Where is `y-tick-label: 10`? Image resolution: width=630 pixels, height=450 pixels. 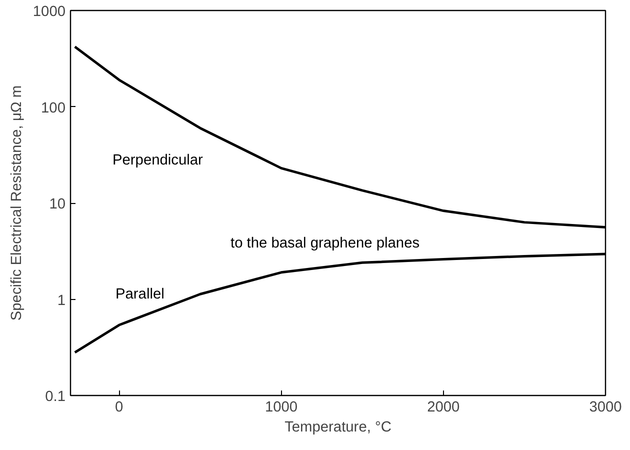
y-tick-label: 10 is located at coordinates (57, 204).